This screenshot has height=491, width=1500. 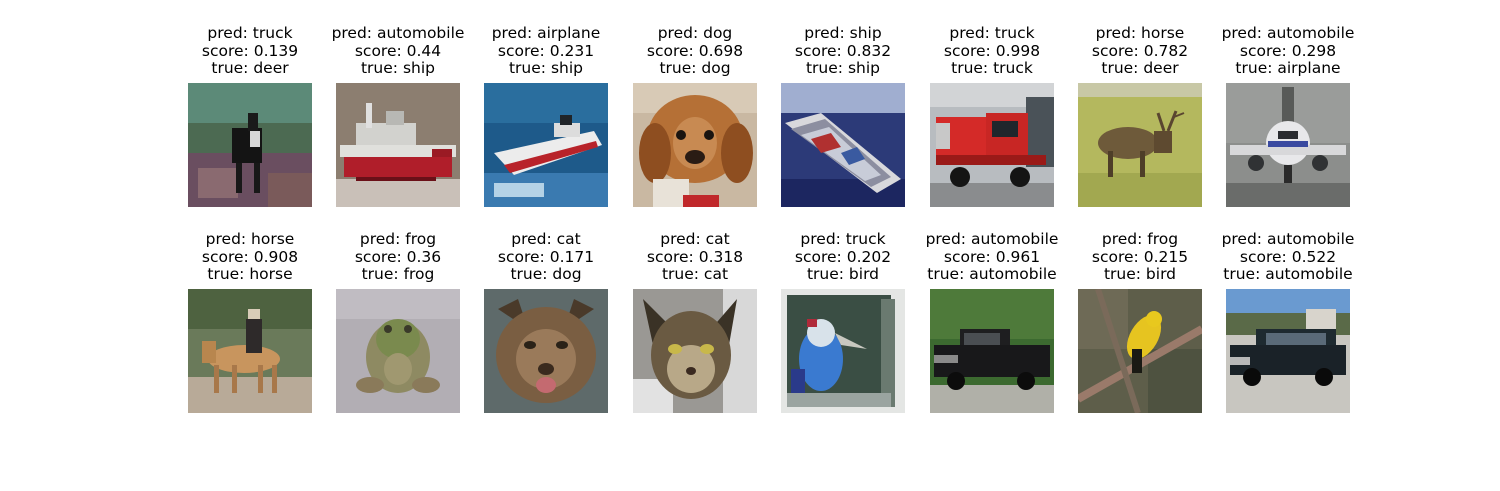 I want to click on grid-cell: pred: truck score: 0.202 true: bird, so click(x=843, y=257).